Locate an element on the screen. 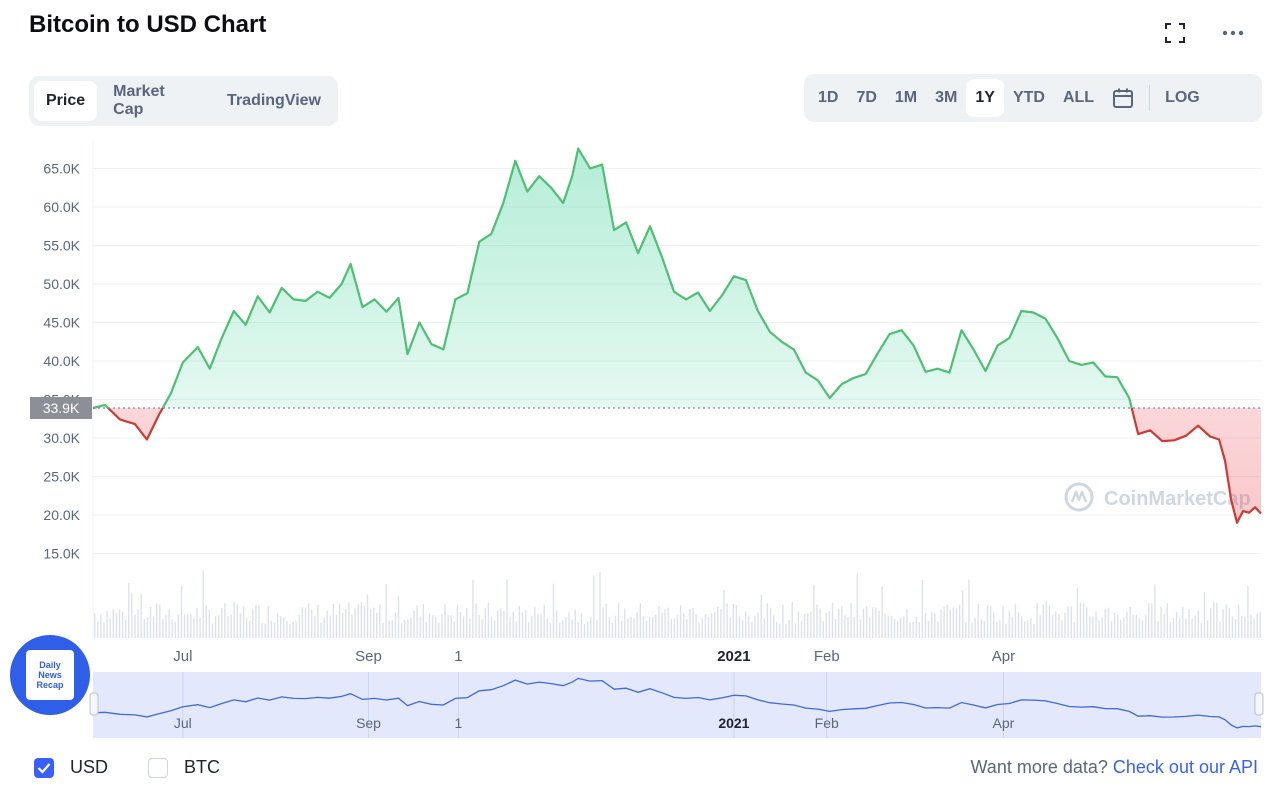 The height and width of the screenshot is (793, 1280). range-ytd: YTD is located at coordinates (1028, 97).